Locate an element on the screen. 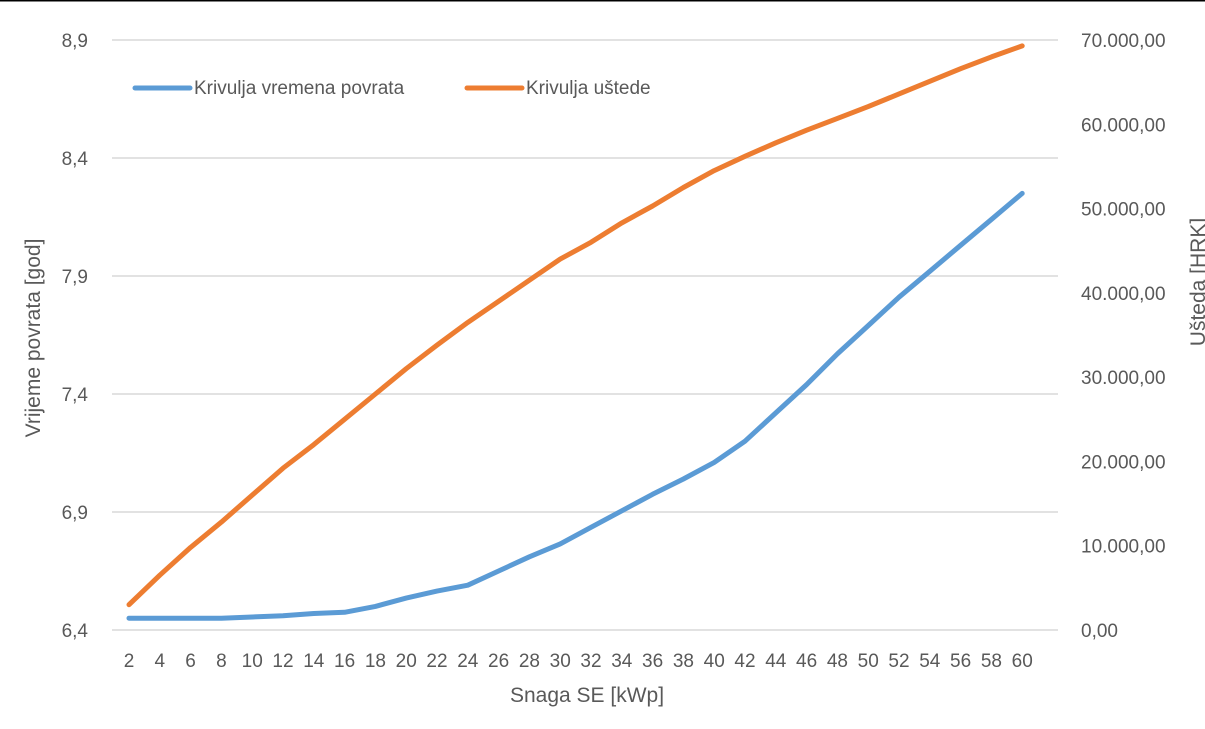 The width and height of the screenshot is (1205, 729). x-tick-label: 16 is located at coordinates (344, 661).